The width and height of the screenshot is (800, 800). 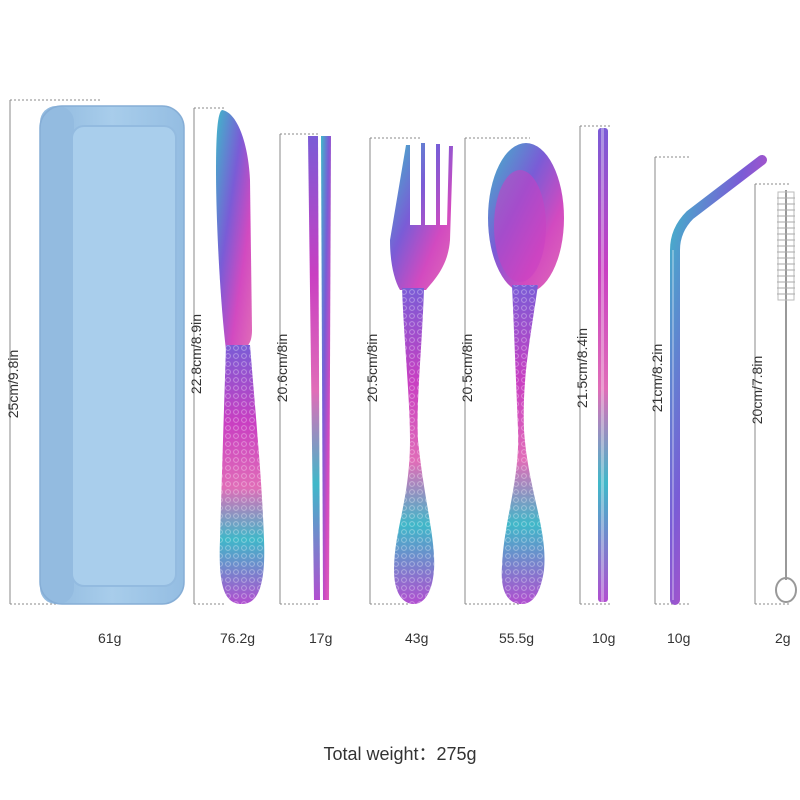 I want to click on bent-straw-weight: 10g, so click(x=679, y=638).